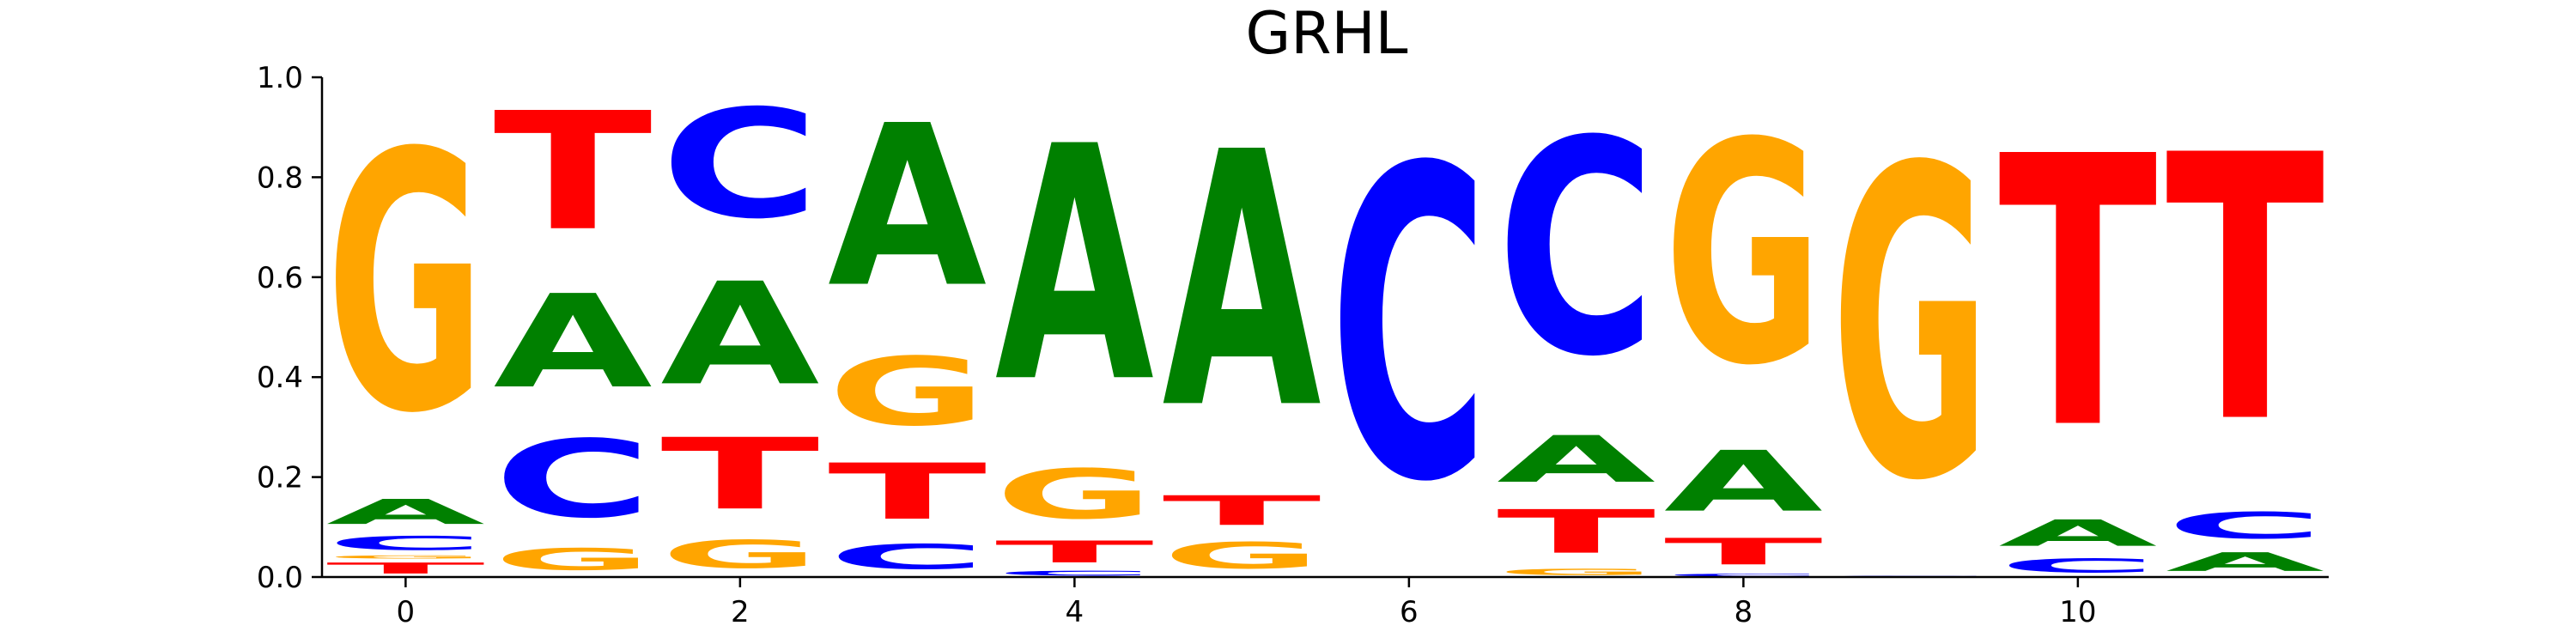  I want to click on x-tick-label: 2, so click(740, 612).